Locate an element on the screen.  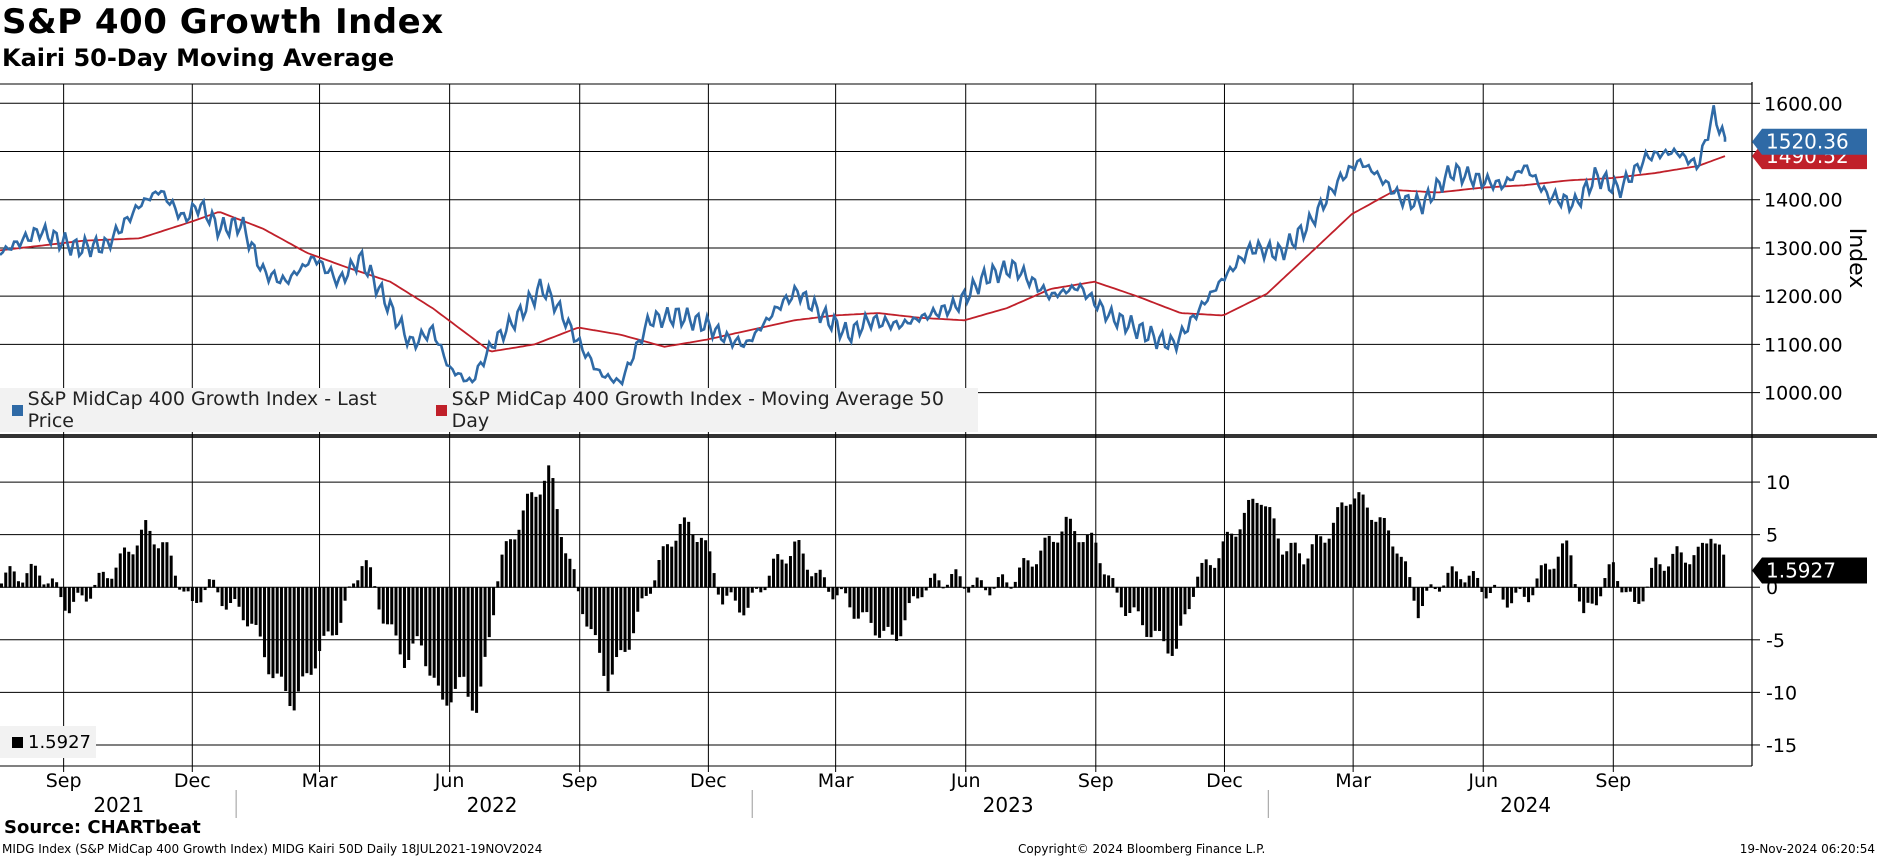
price-tick-label-2: 1200.00 is located at coordinates (1803, 297).